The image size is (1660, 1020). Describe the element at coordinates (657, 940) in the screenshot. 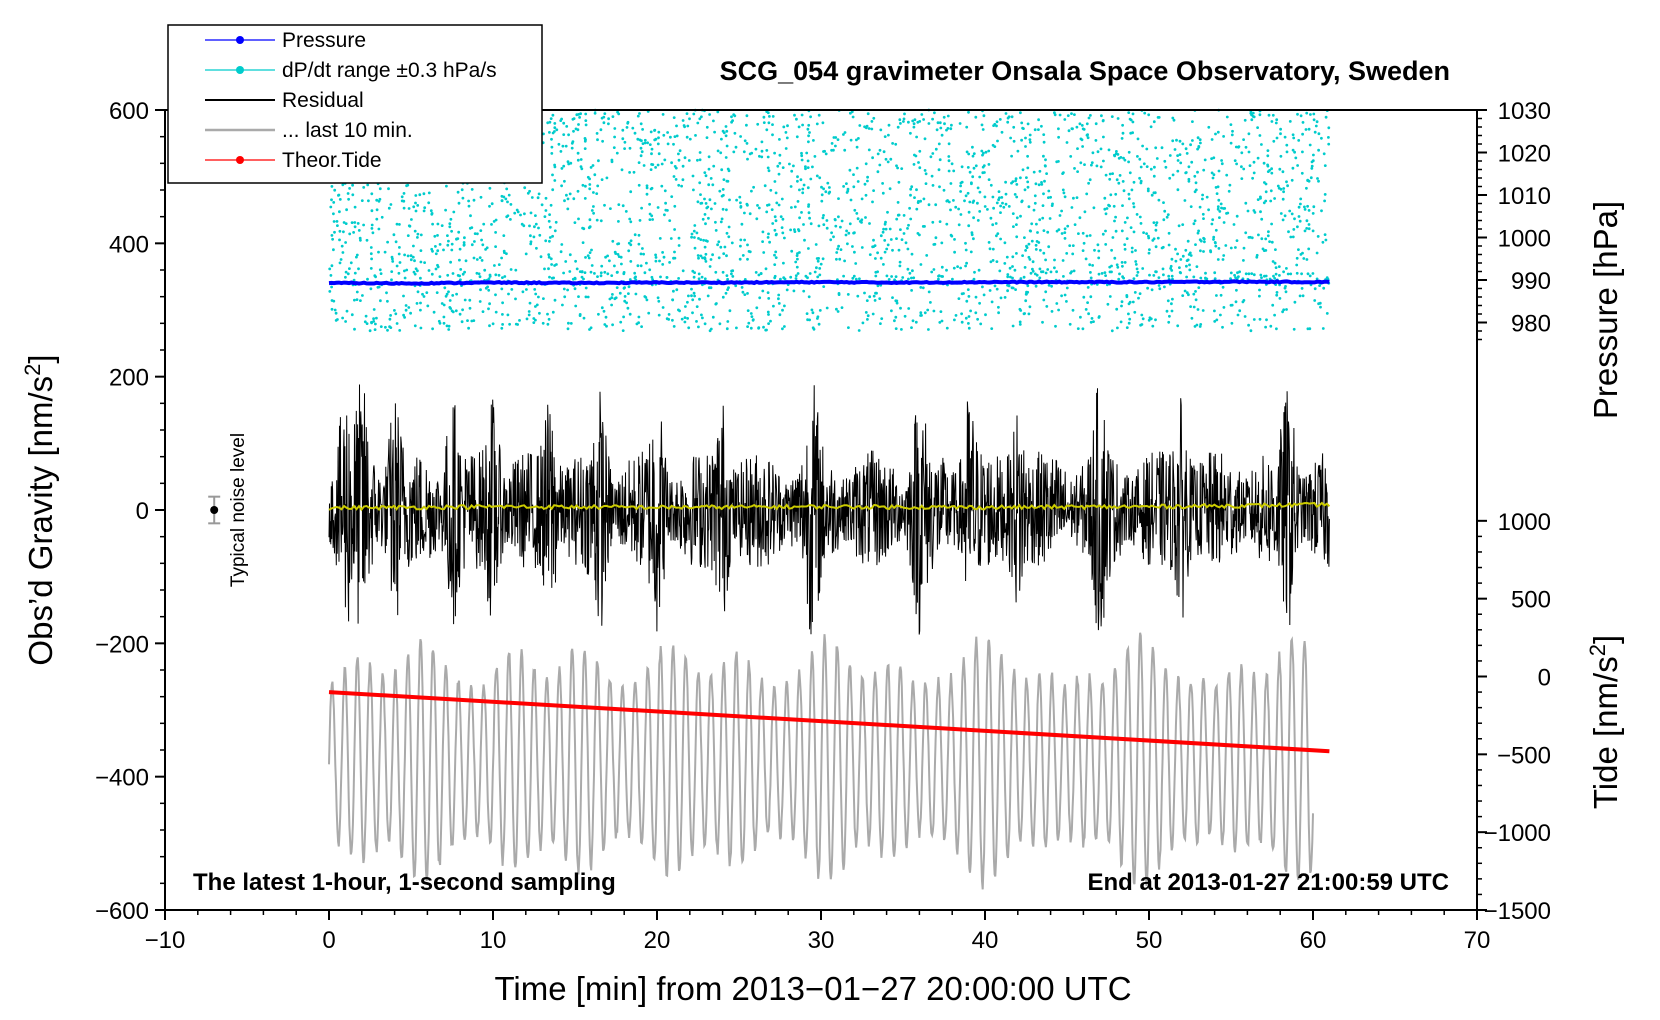

I see `x-tick-label: 20` at that location.